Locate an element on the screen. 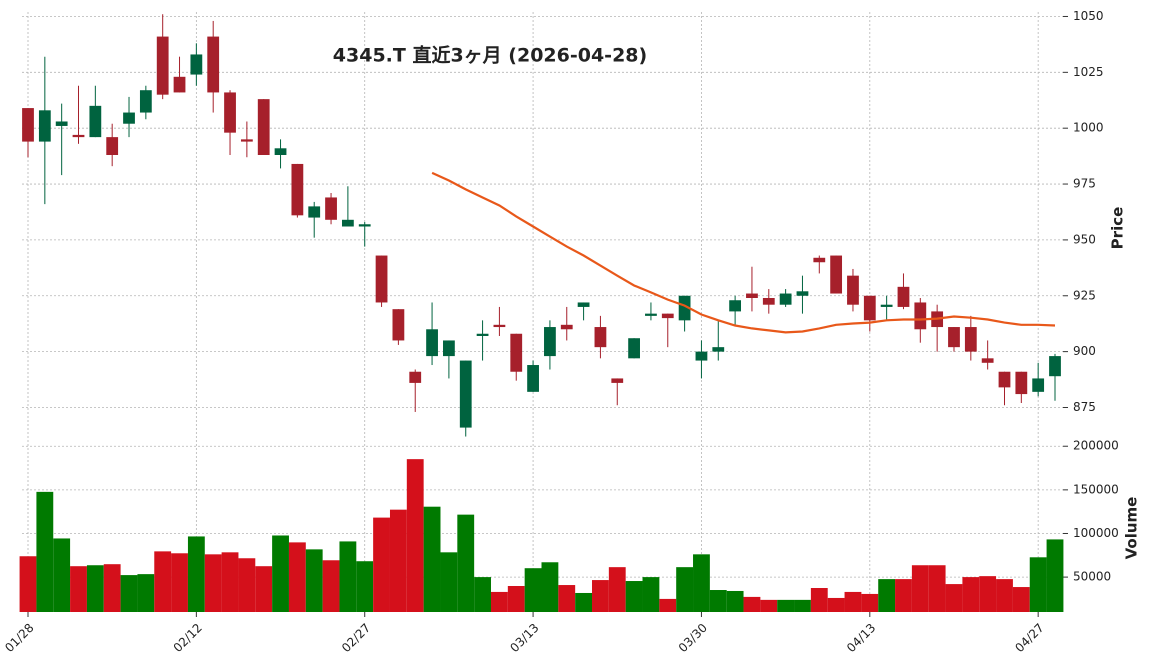 This screenshot has width=1152, height=670. y-tick-label: 975 is located at coordinates (1084, 184).